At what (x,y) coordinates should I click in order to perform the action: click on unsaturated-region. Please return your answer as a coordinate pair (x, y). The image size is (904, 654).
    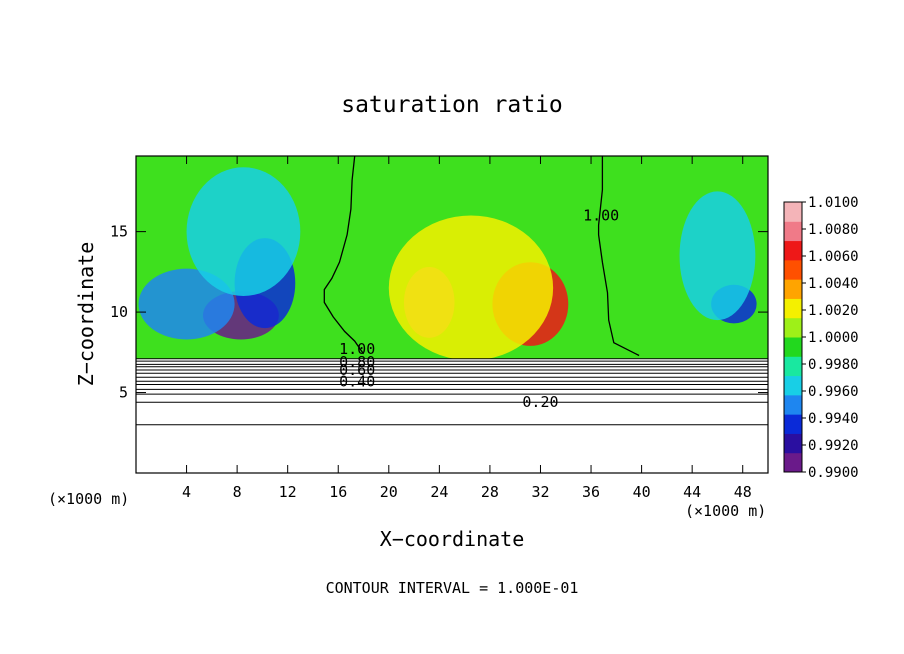
    Looking at the image, I should click on (452, 415).